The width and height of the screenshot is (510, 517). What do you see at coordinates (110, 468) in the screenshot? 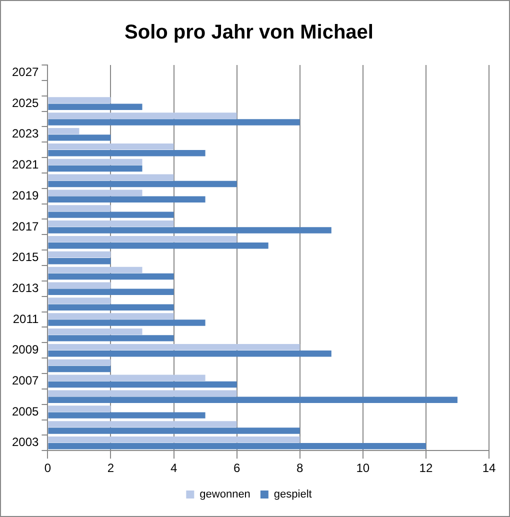
I see `x-tick-label: 2` at bounding box center [110, 468].